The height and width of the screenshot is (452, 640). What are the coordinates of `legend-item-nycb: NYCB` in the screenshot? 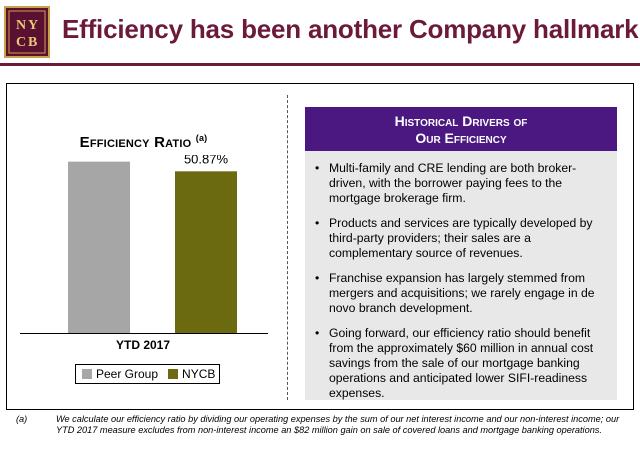 It's located at (191, 374).